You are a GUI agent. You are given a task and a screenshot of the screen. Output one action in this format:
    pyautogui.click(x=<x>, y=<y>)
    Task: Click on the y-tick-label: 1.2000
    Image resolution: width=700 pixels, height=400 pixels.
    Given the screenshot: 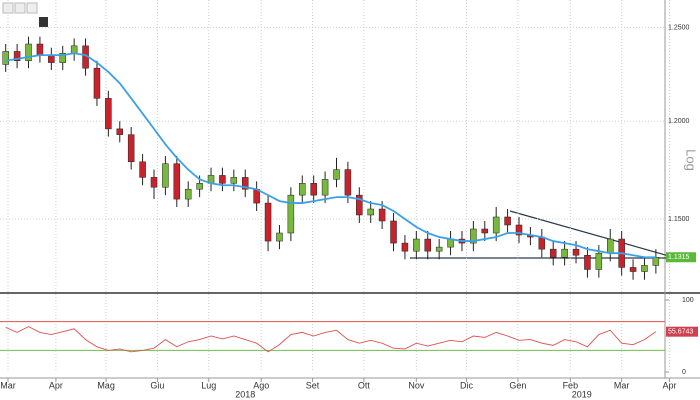 What is the action you would take?
    pyautogui.click(x=679, y=121)
    